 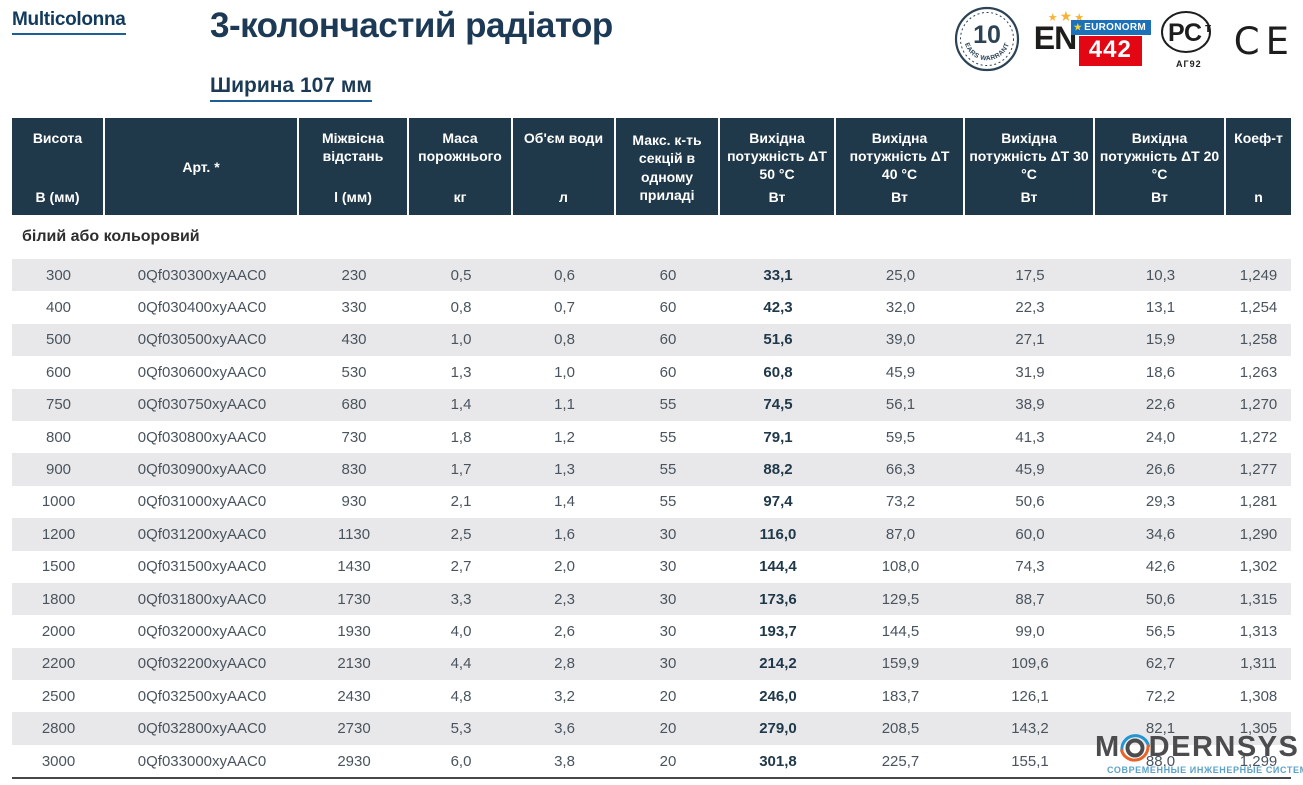 I want to click on column-header: Об'єм води л, so click(x=564, y=166).